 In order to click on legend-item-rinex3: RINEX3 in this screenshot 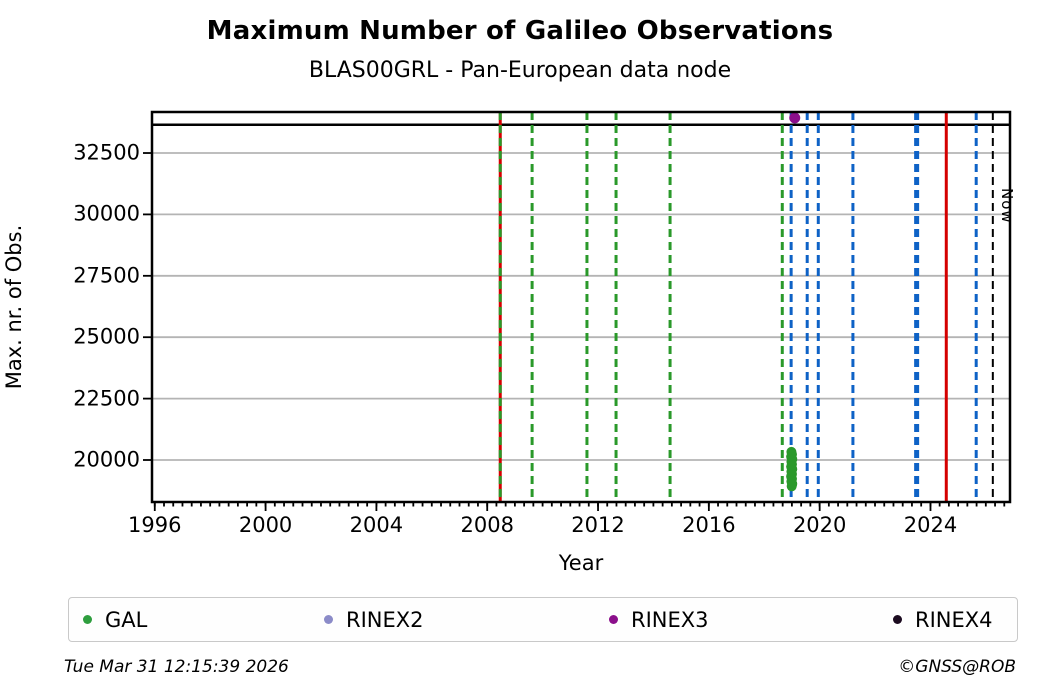, I will do `click(659, 619)`.